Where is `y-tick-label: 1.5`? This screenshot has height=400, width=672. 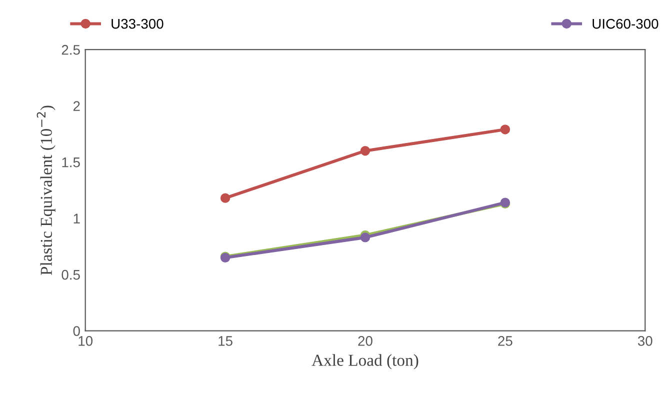 y-tick-label: 1.5 is located at coordinates (71, 163).